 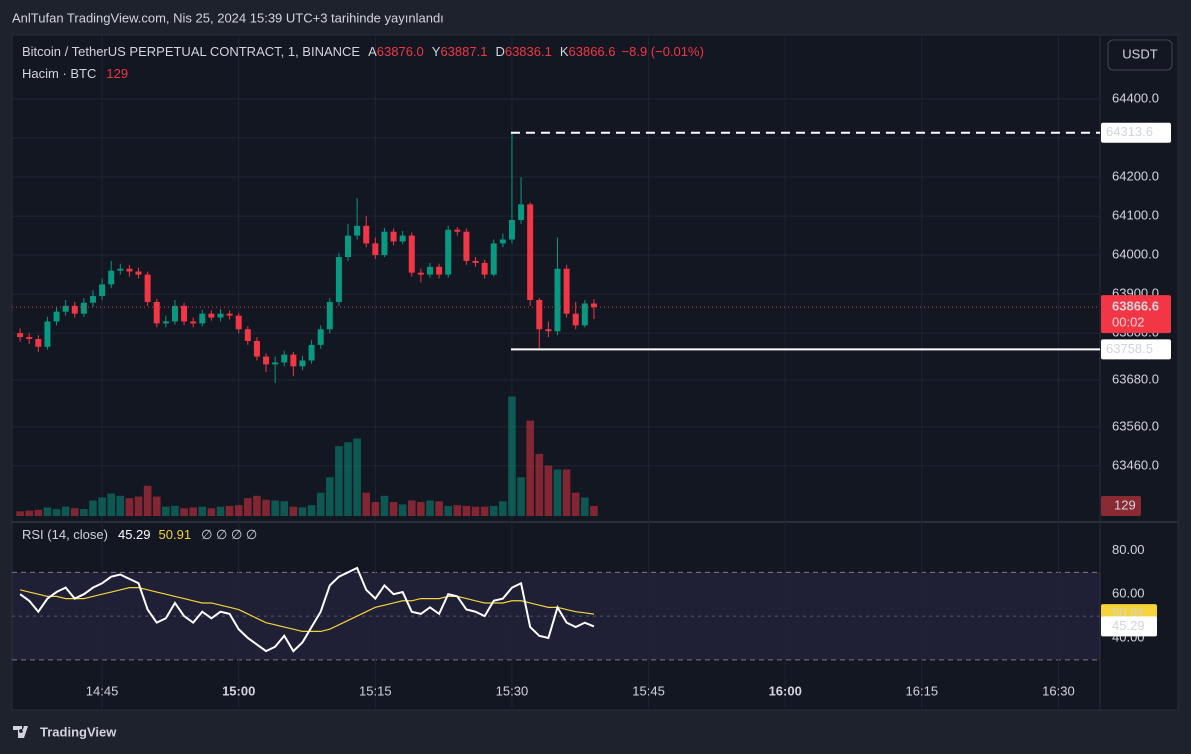 I want to click on logo-icon, so click(x=20, y=732).